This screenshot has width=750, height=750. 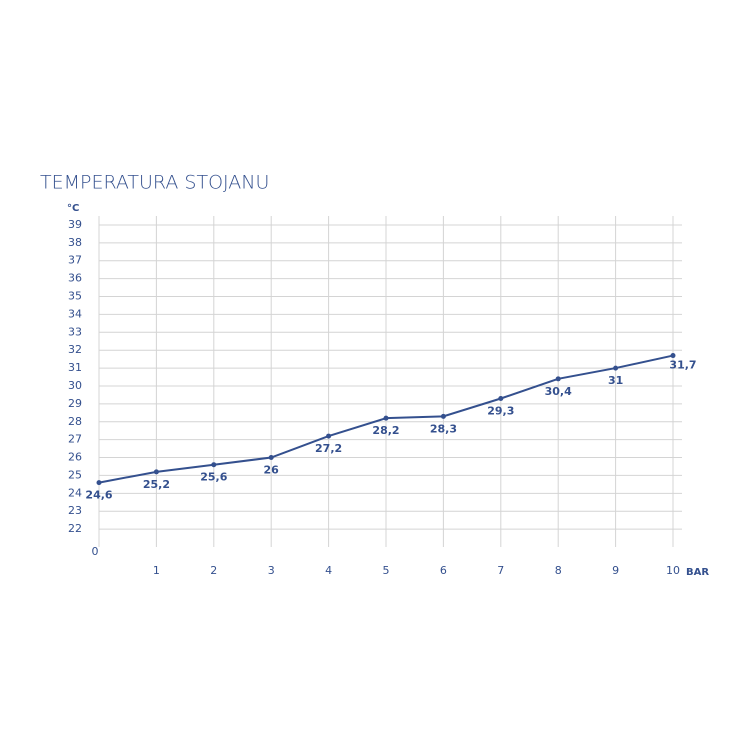 What do you see at coordinates (213, 570) in the screenshot?
I see `x-tick-label: 2` at bounding box center [213, 570].